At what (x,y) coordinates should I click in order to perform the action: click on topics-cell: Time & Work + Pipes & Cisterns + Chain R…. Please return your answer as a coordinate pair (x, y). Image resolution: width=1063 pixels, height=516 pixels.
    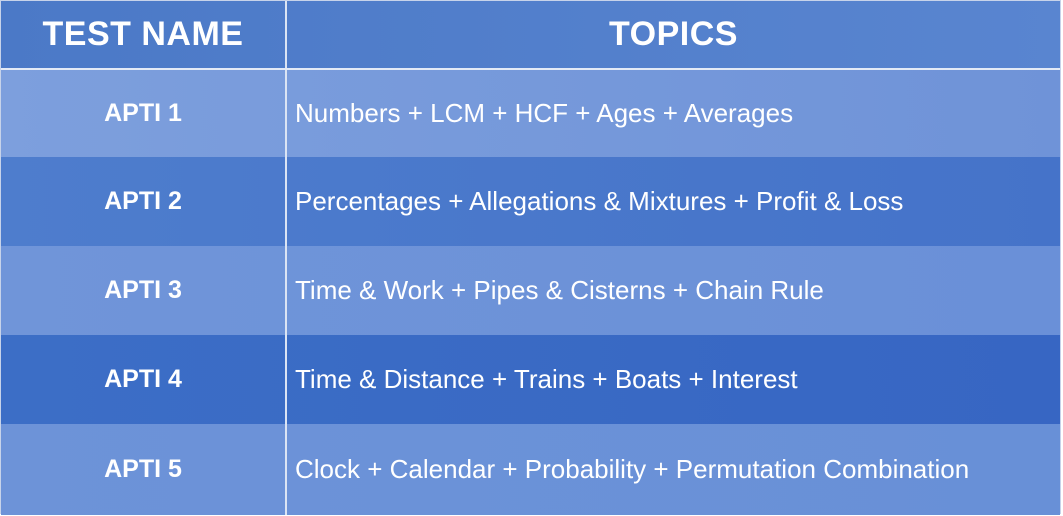
    Looking at the image, I should click on (559, 290).